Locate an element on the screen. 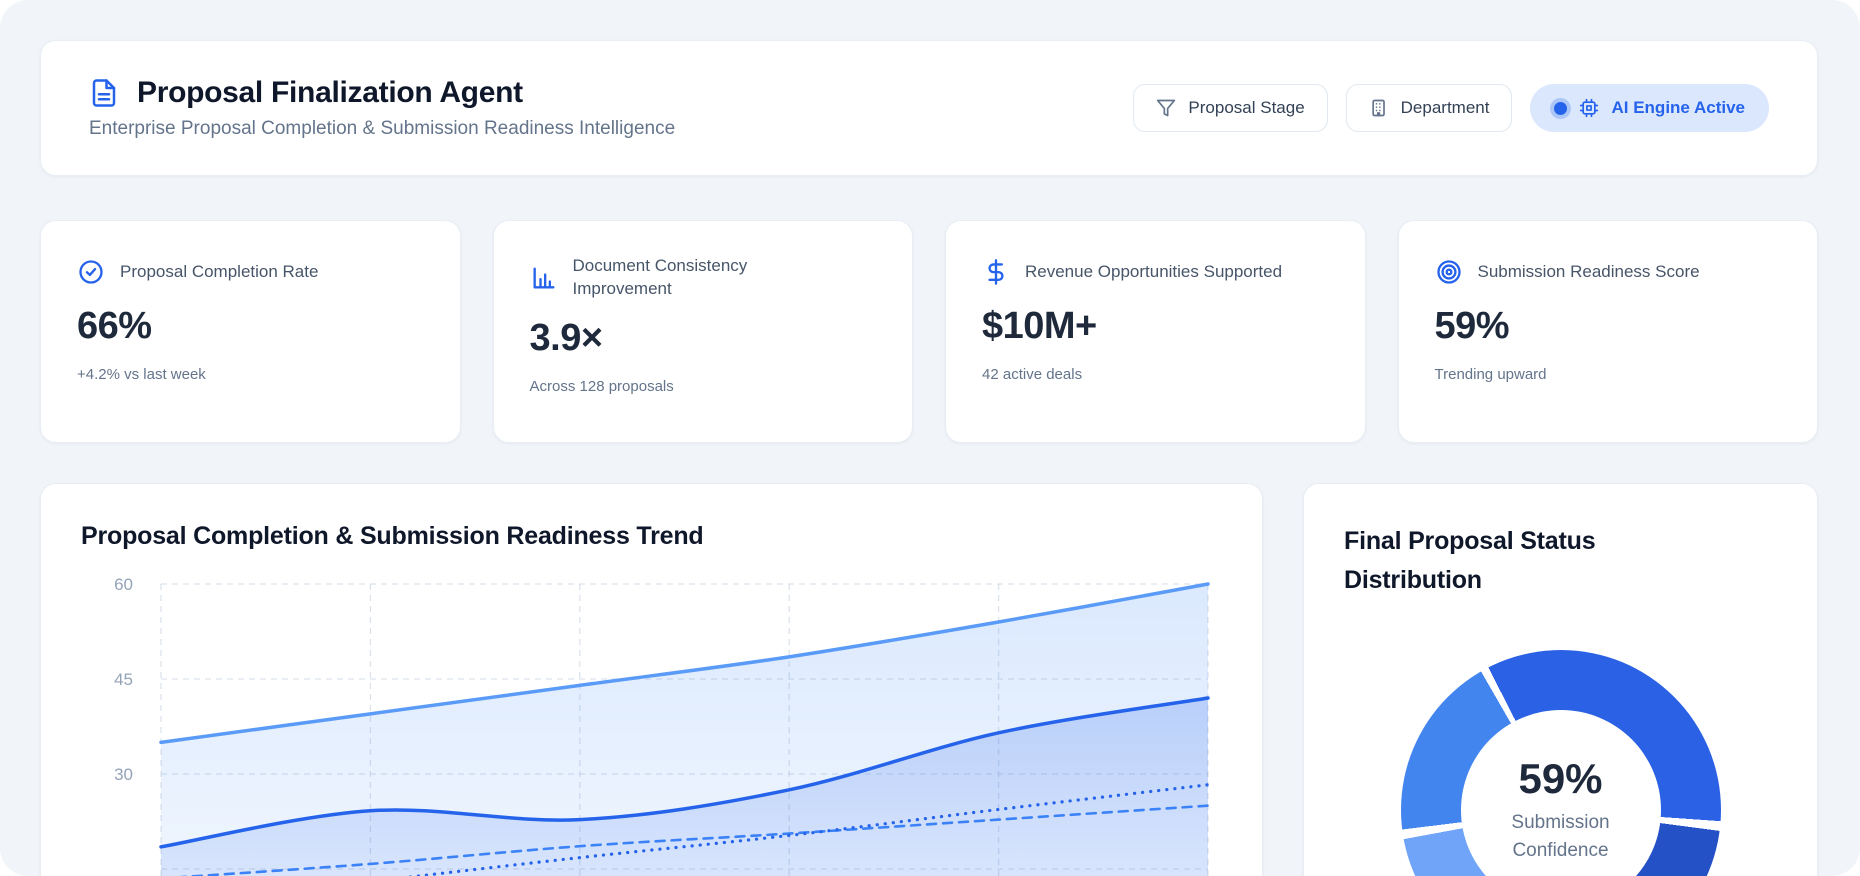 Image resolution: width=1860 pixels, height=876 pixels. kpi-label: Submission Readiness Score is located at coordinates (1588, 271).